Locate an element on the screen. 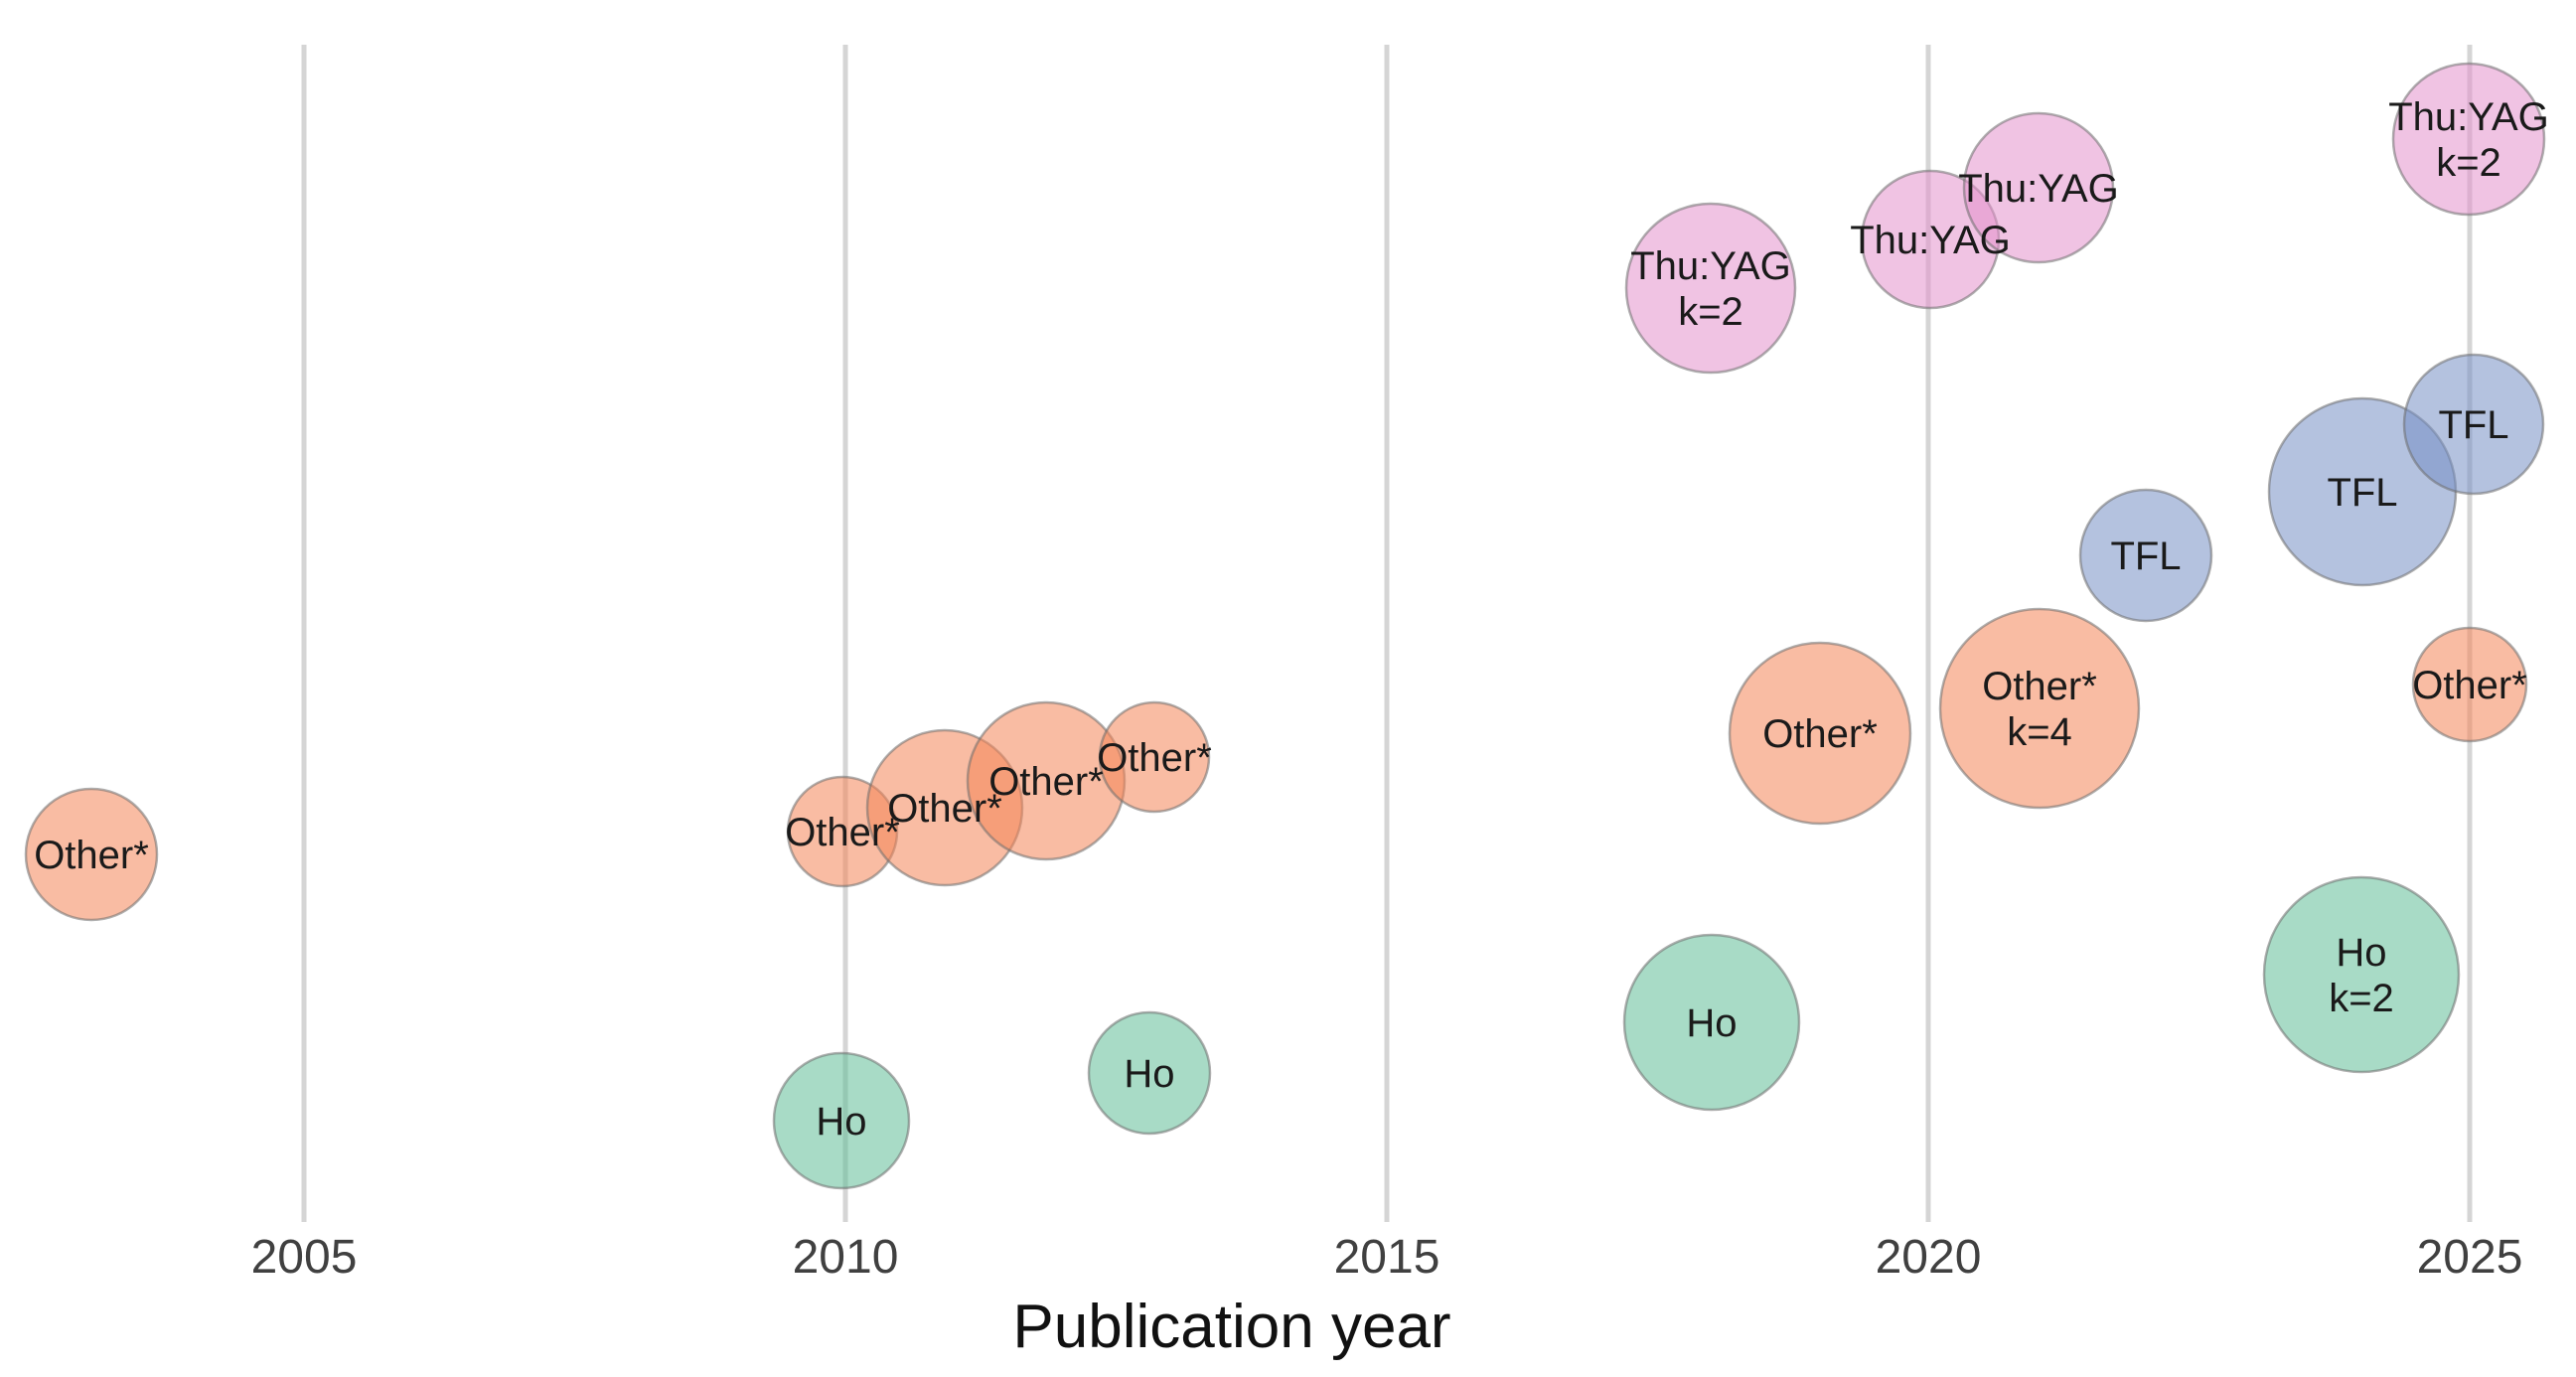  bubble-label-other-2025: Other* is located at coordinates (2469, 685).